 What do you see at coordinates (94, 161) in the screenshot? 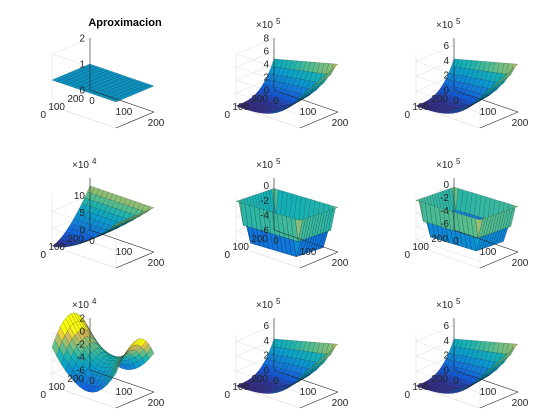
I see `exponent-value: 4` at bounding box center [94, 161].